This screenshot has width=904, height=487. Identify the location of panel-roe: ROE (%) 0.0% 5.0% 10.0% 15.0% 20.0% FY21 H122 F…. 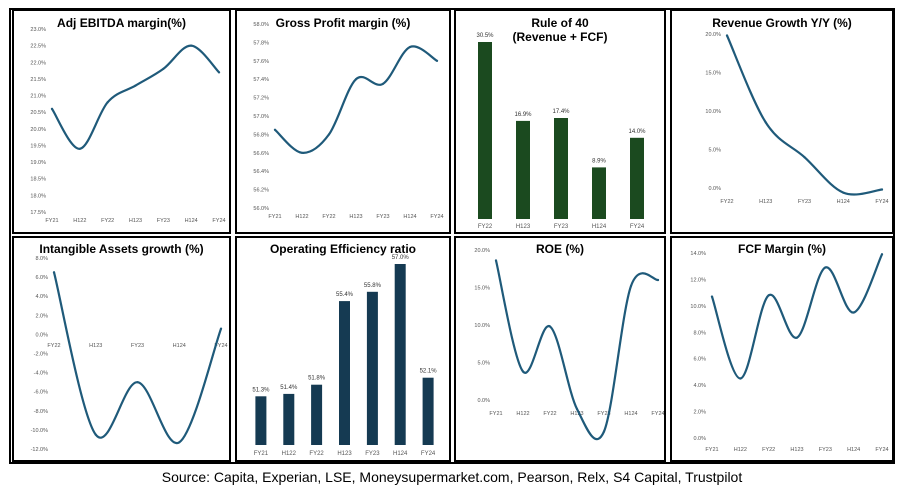
(560, 349).